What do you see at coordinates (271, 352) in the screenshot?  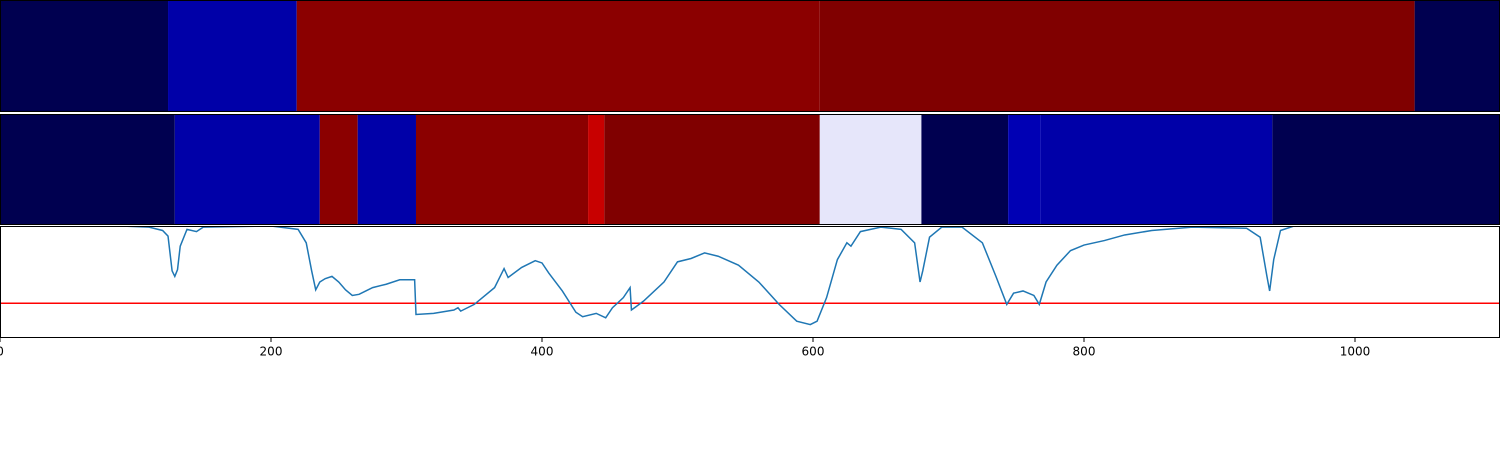 I see `x-tick-label: 200` at bounding box center [271, 352].